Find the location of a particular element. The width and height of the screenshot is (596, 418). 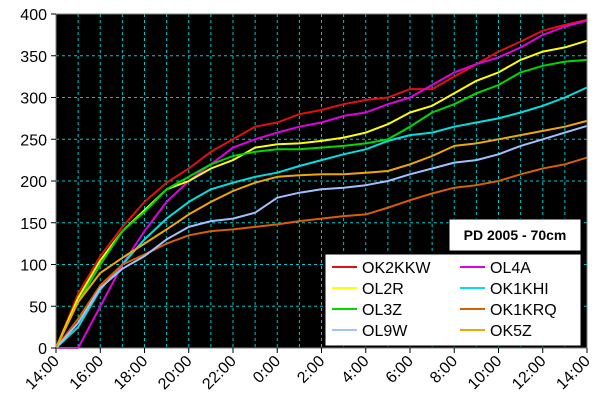

y-tick-label: 300 is located at coordinates (33, 99).